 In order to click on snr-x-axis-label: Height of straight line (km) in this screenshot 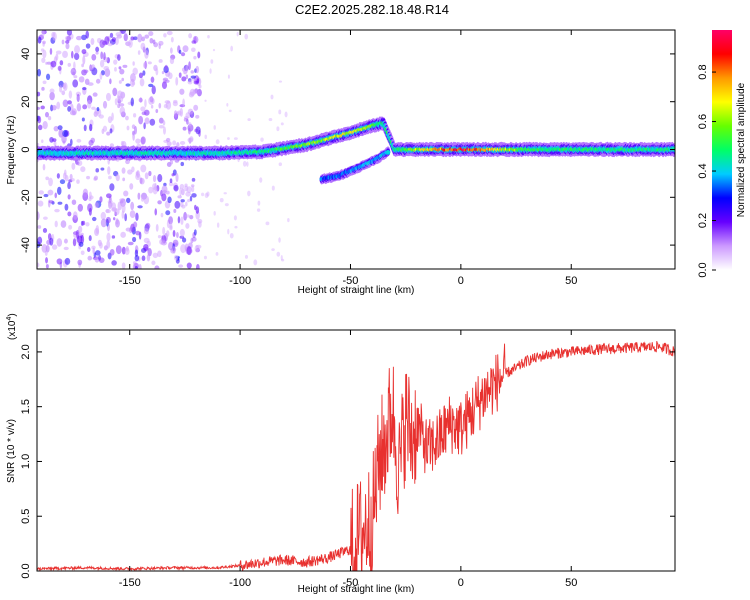, I will do `click(356, 589)`.